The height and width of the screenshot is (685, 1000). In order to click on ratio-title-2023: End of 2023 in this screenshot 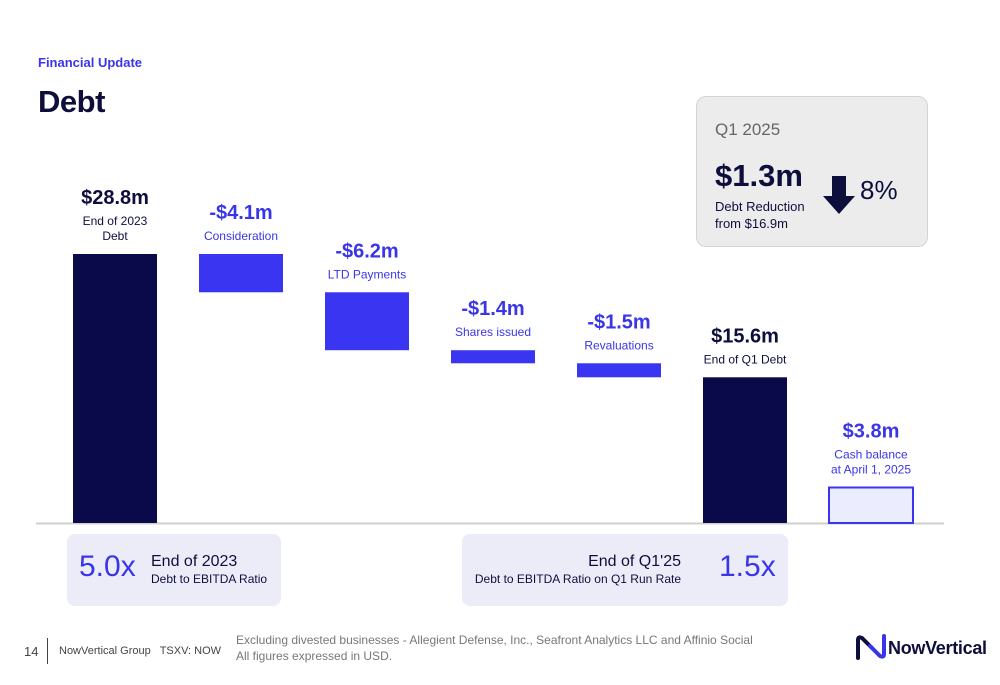, I will do `click(194, 561)`.